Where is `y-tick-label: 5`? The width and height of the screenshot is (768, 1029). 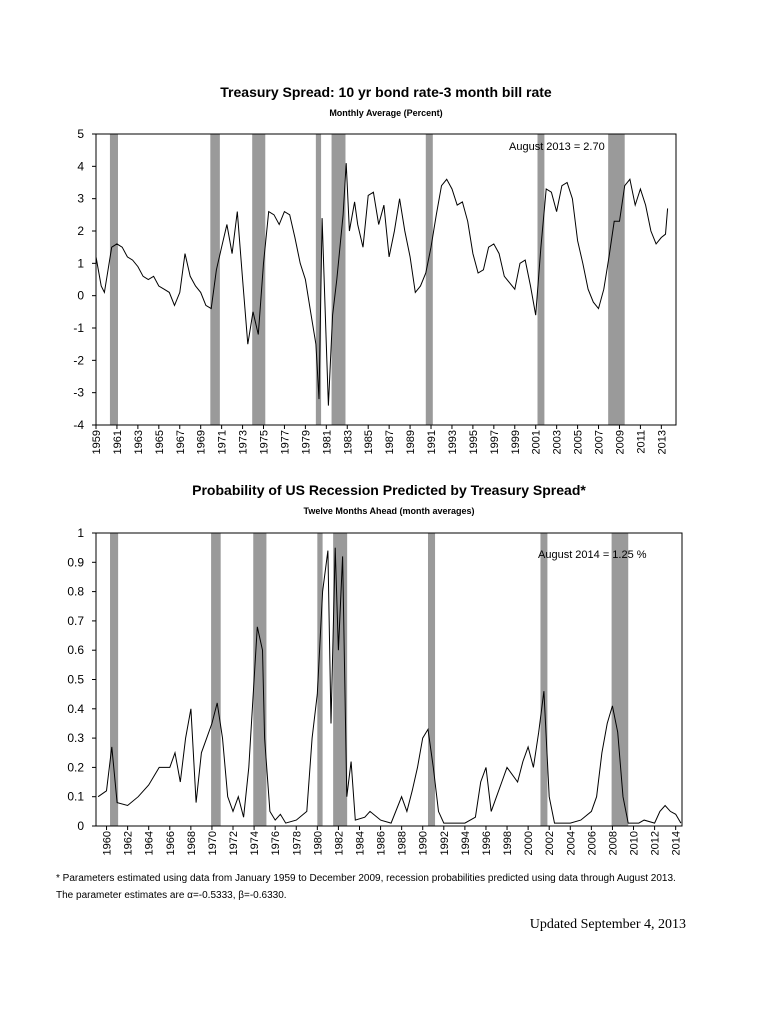 y-tick-label: 5 is located at coordinates (80, 134).